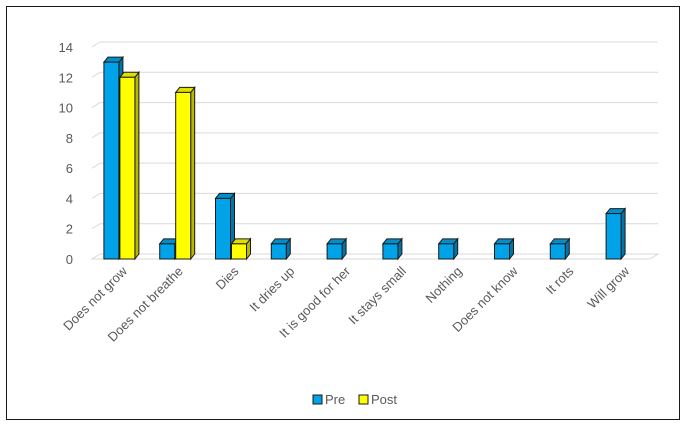  Describe the element at coordinates (608, 287) in the screenshot. I see `x-tick-label: Will grow` at that location.